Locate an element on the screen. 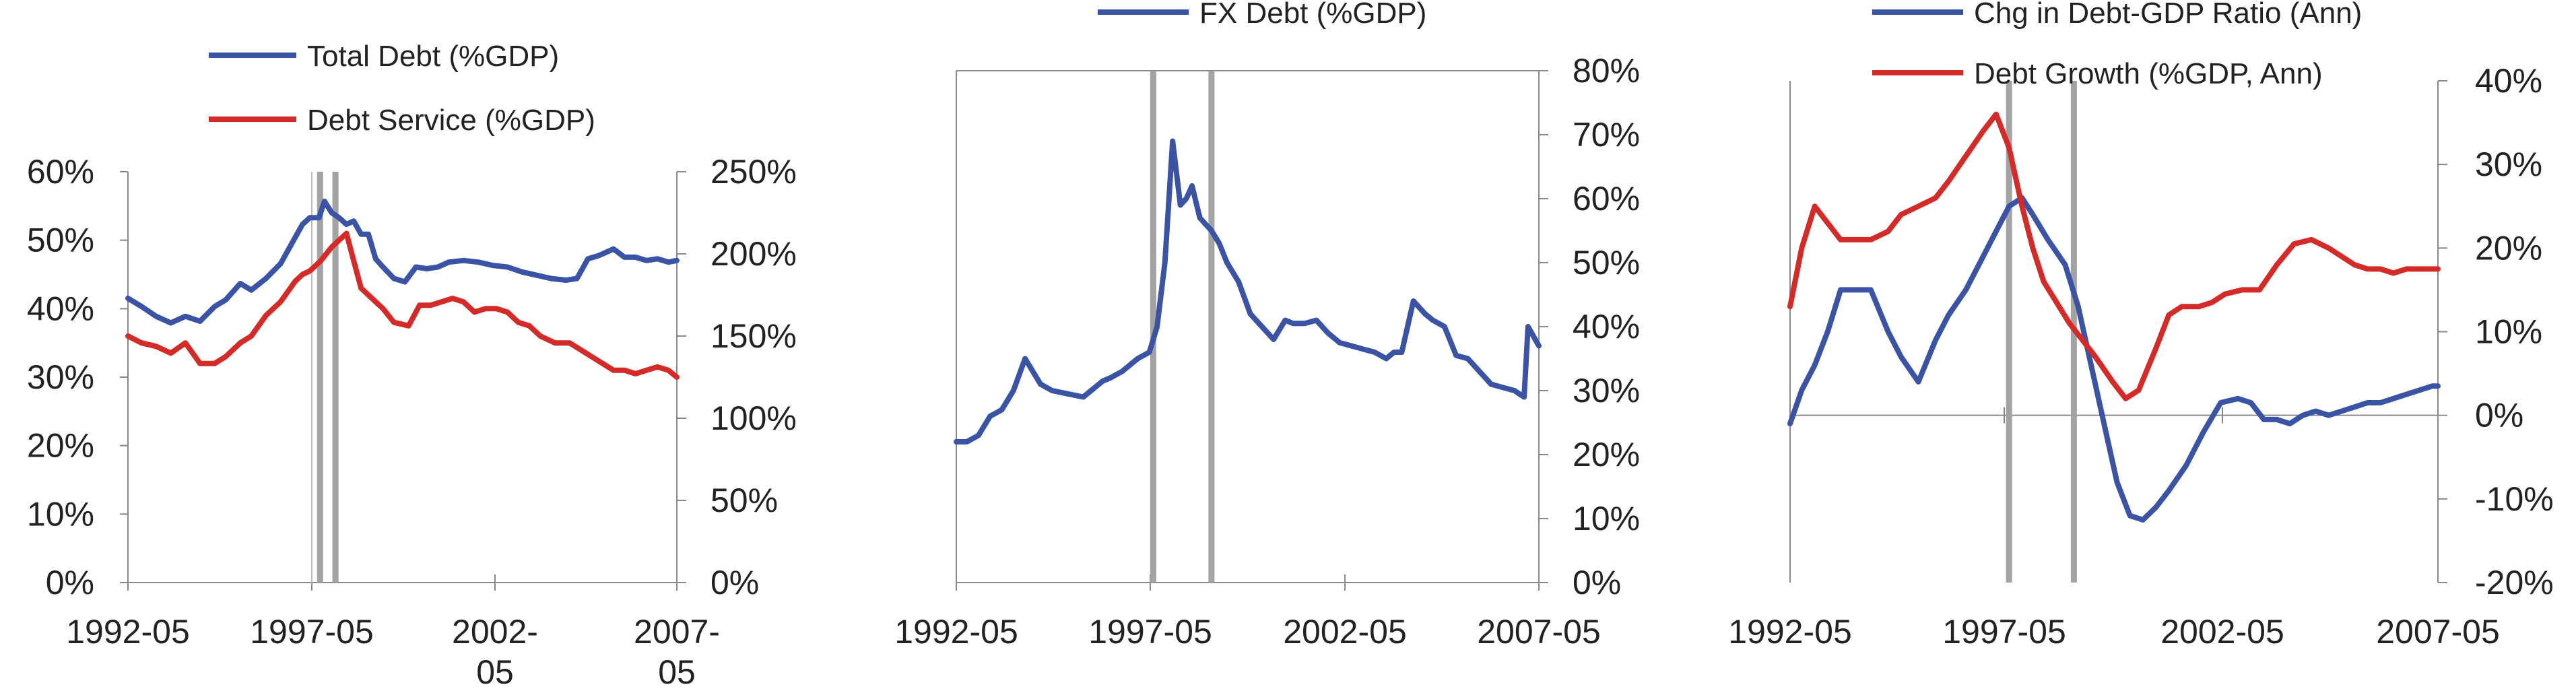 Image resolution: width=2576 pixels, height=693 pixels. legend-label: Total Debt (%GDP) is located at coordinates (433, 56).